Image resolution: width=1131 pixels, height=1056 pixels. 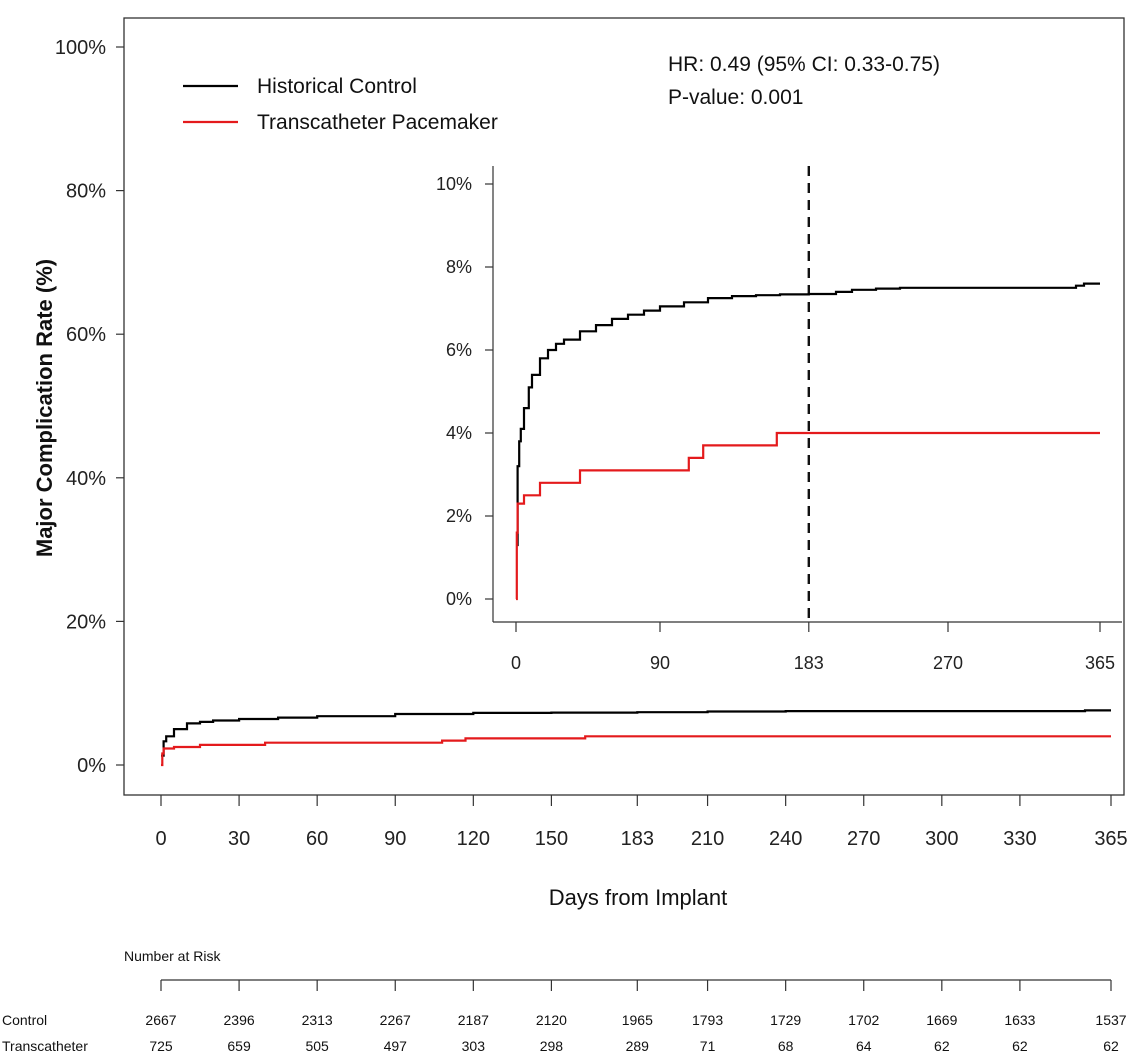 I want to click on inset-y-tick-label: 8%, so click(x=459, y=267).